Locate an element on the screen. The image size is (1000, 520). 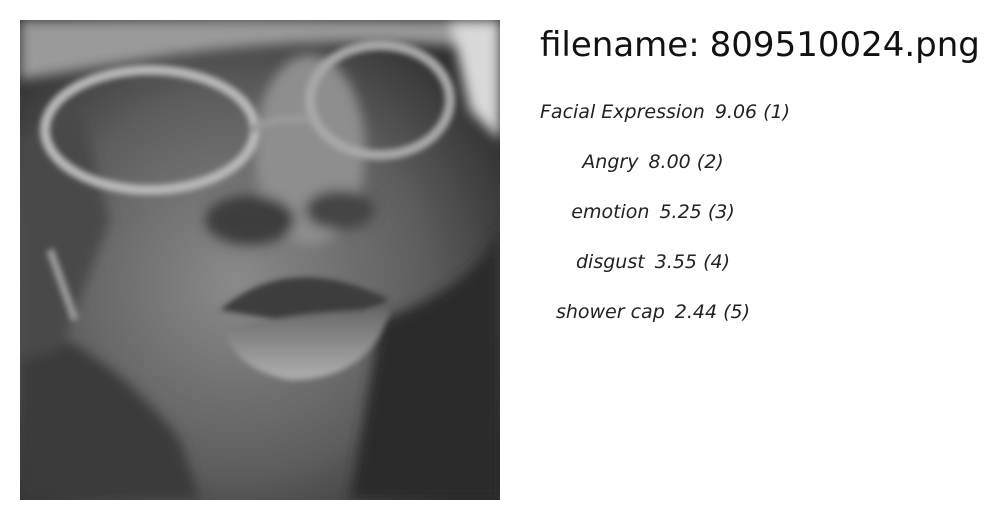
tag-row: Angry 8.00 (2) is located at coordinates (653, 175).